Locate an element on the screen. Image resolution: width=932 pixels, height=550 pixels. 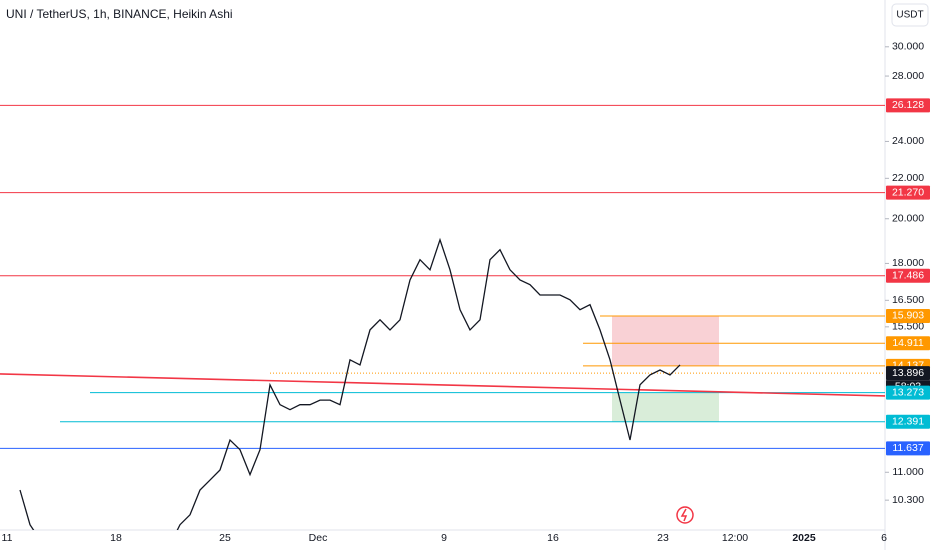
trendline is located at coordinates (442, 385).